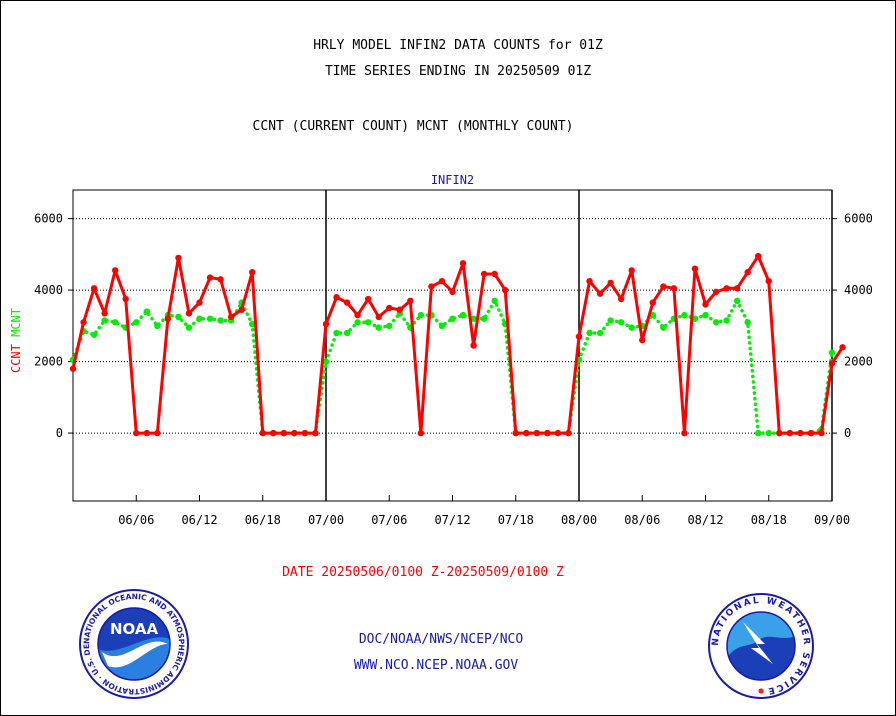 Image resolution: width=896 pixels, height=716 pixels. I want to click on y-tick-label-right: 4000, so click(858, 290).